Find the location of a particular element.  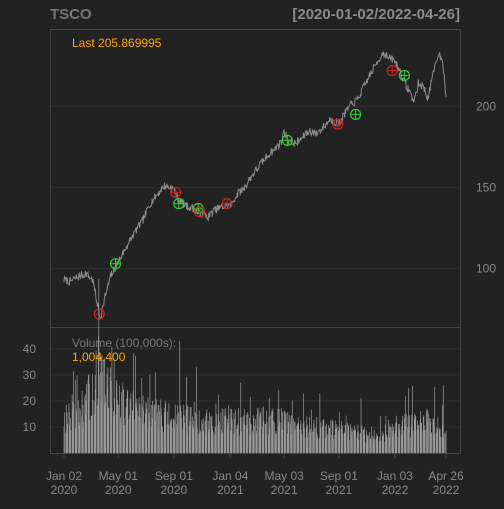

volume-y-axis: 10 20 30 40 is located at coordinates (30, 388).